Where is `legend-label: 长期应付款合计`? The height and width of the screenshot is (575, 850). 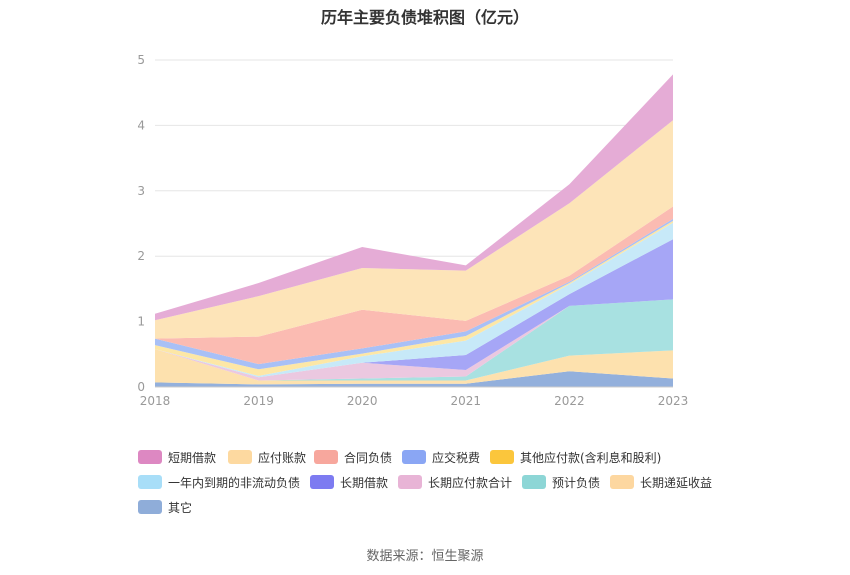 legend-label: 长期应付款合计 is located at coordinates (470, 482).